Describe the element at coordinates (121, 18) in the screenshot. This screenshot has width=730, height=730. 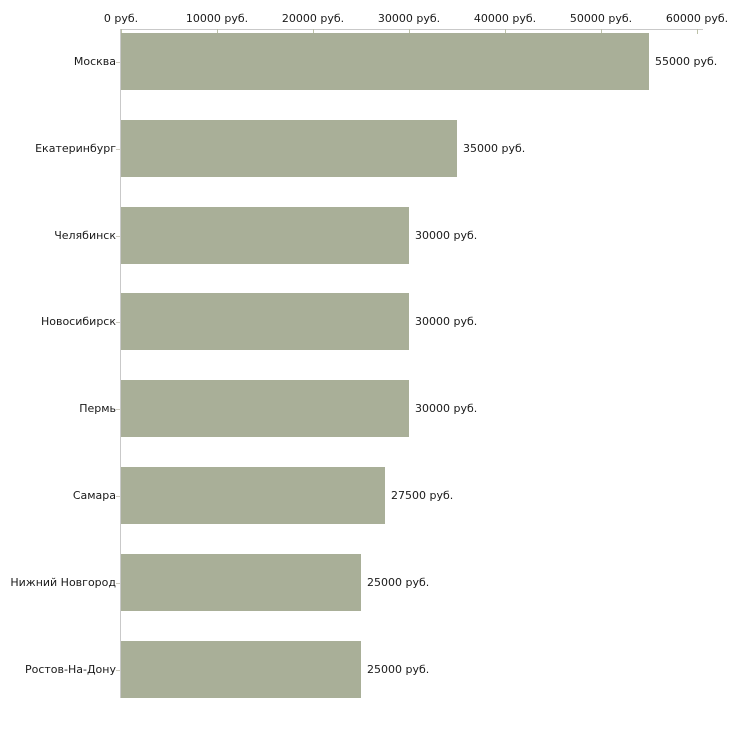
I see `x-tick-label: 0 руб.` at that location.